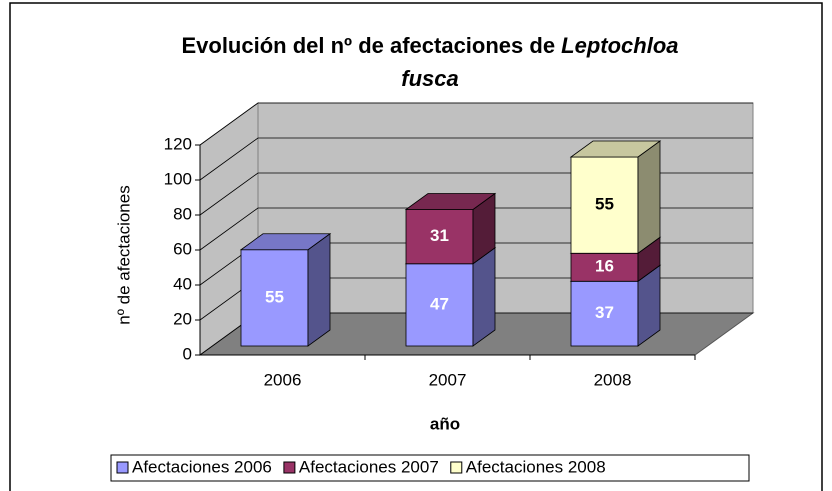 The width and height of the screenshot is (832, 491). I want to click on title-part: Leptochloa, so click(619, 45).